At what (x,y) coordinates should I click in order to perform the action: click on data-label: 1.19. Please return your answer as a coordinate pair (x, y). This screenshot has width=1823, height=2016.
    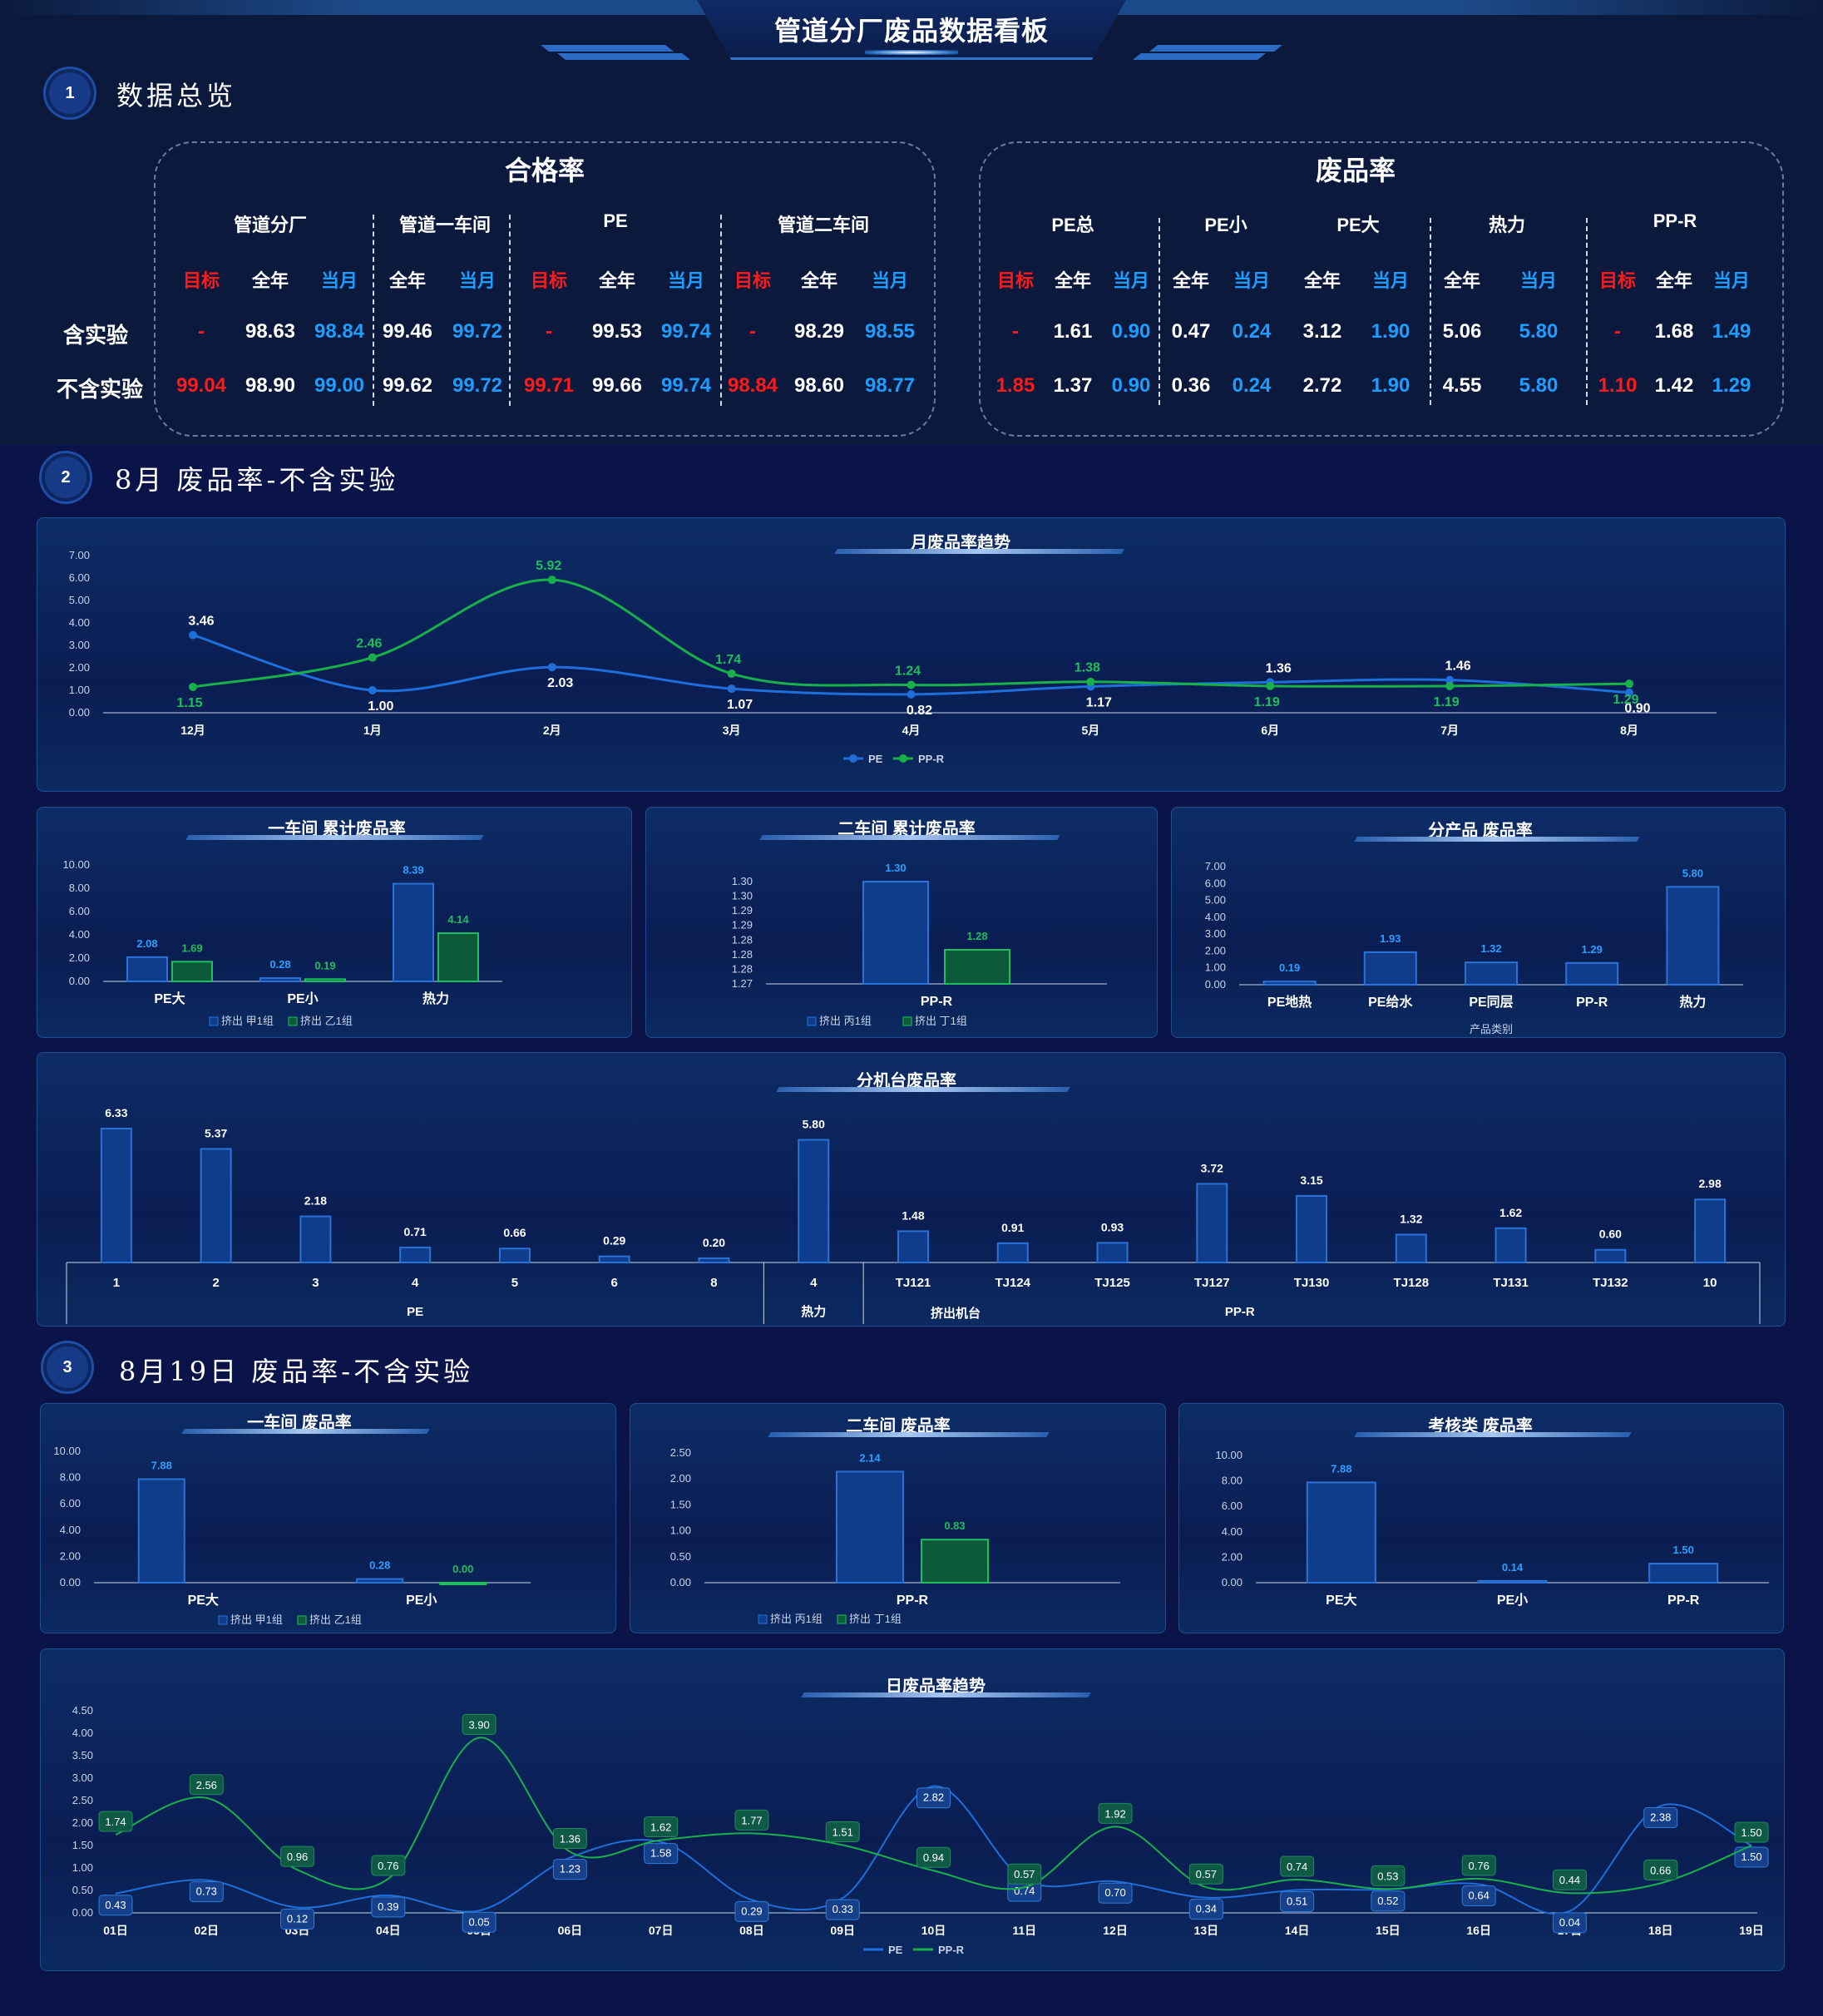
    Looking at the image, I should click on (1447, 702).